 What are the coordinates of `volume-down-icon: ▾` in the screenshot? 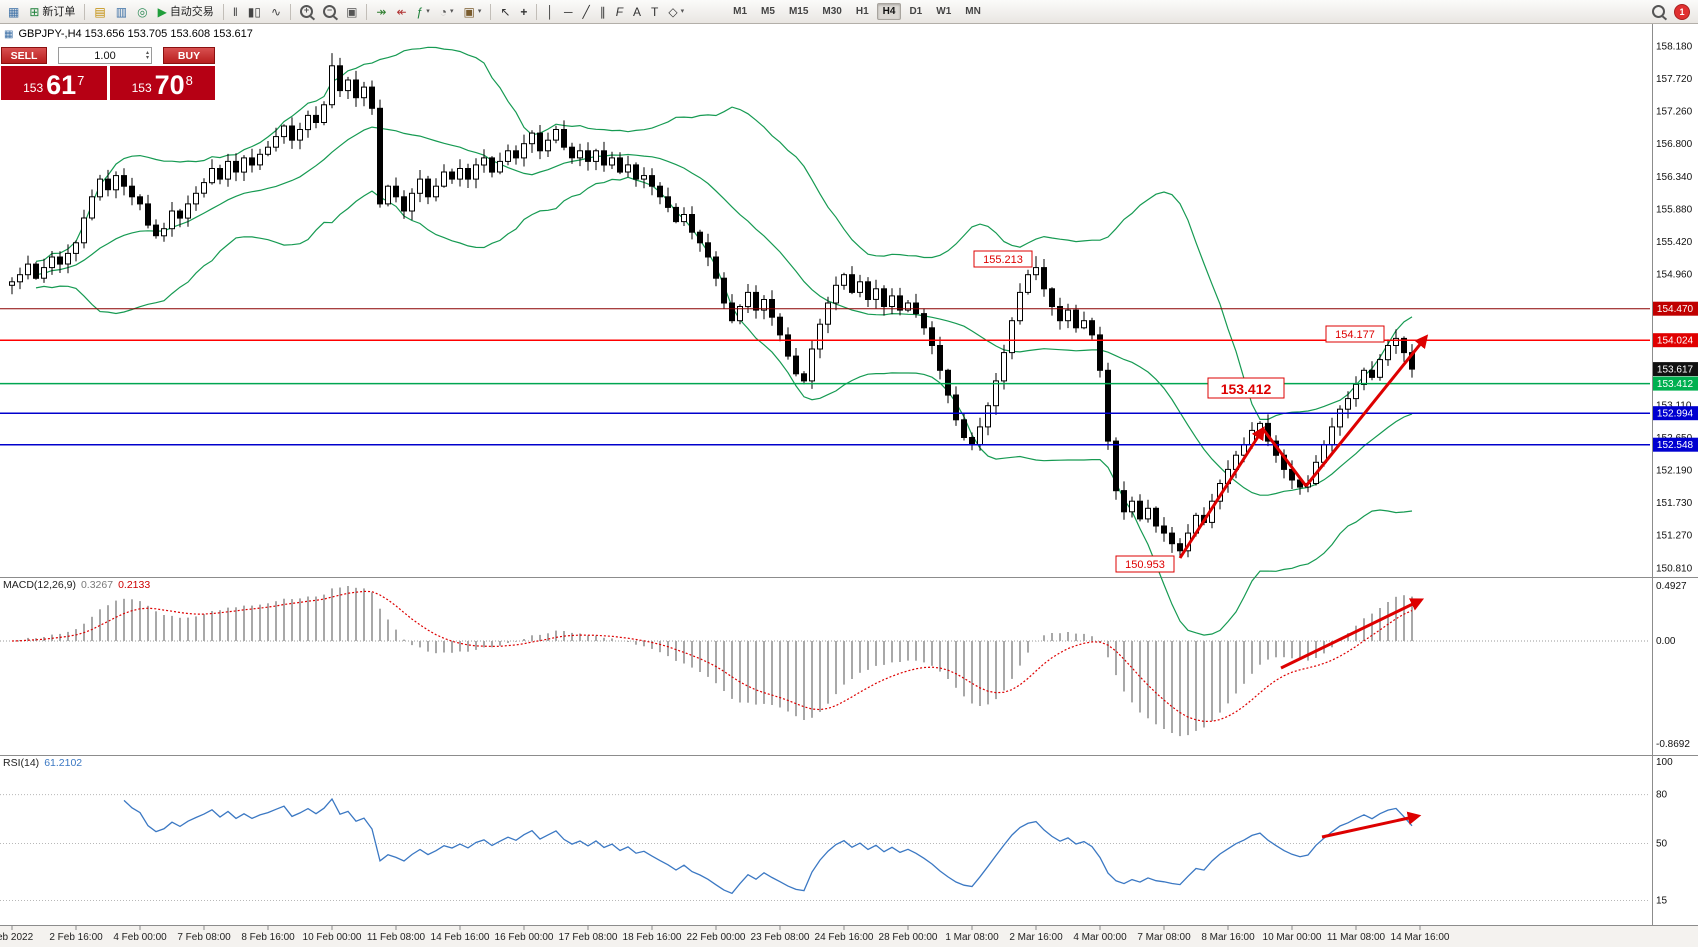 It's located at (147, 57).